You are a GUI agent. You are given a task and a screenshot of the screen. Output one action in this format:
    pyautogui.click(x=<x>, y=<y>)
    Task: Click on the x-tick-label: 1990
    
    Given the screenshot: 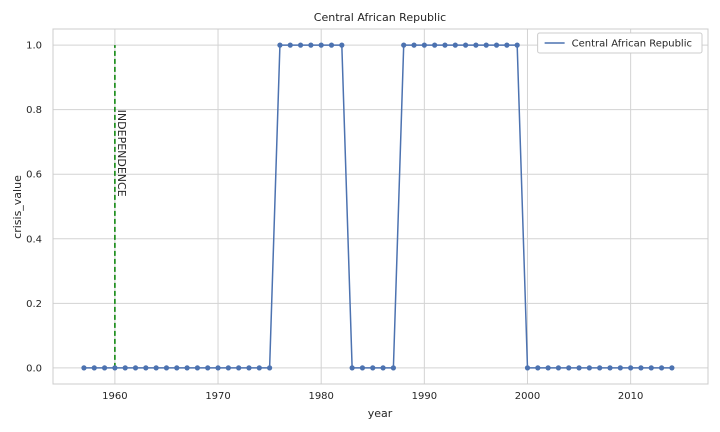 What is the action you would take?
    pyautogui.click(x=424, y=396)
    